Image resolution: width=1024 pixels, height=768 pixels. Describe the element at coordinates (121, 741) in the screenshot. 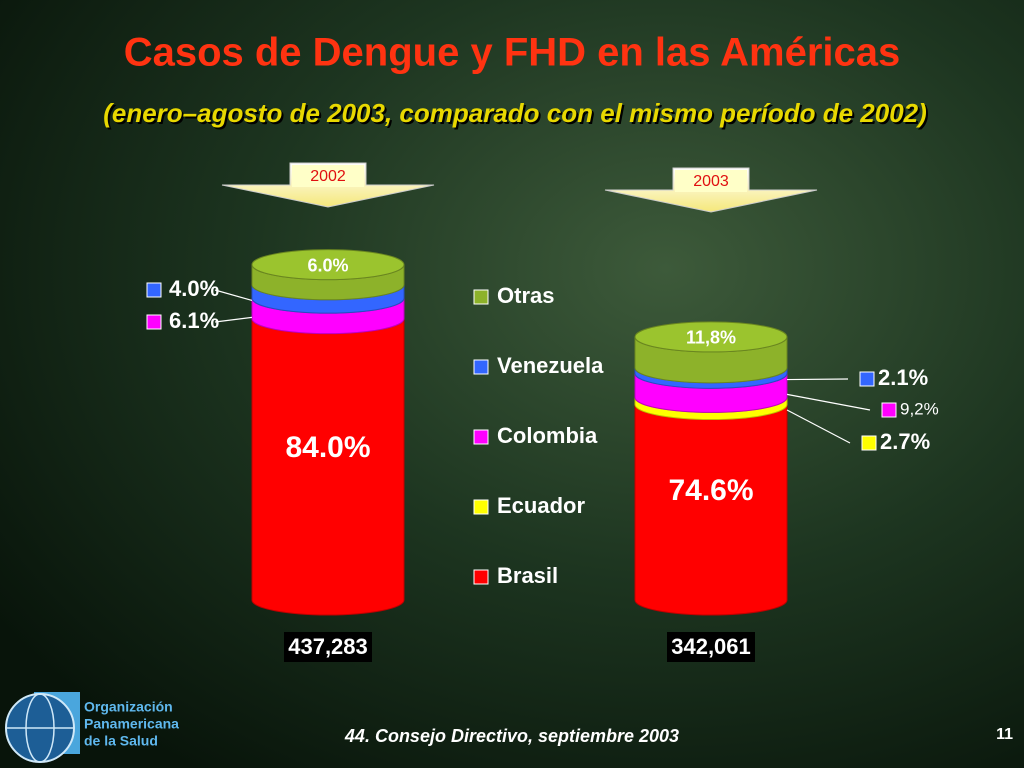

I see `logo-text: de la Salud` at that location.